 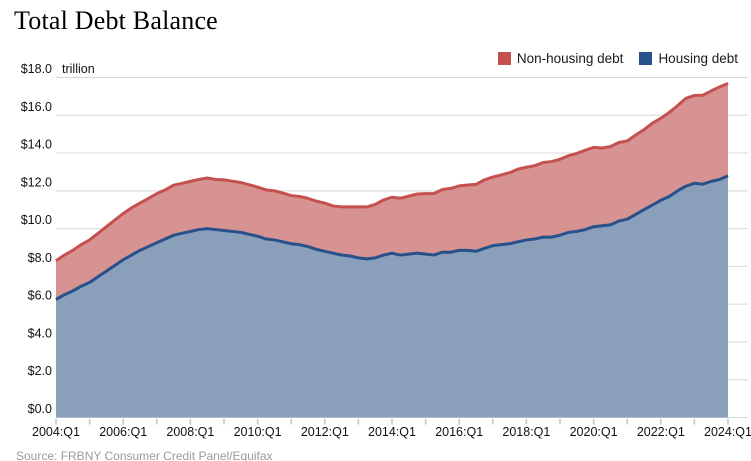 I want to click on x-tick-label: 2020:Q1, so click(x=594, y=432).